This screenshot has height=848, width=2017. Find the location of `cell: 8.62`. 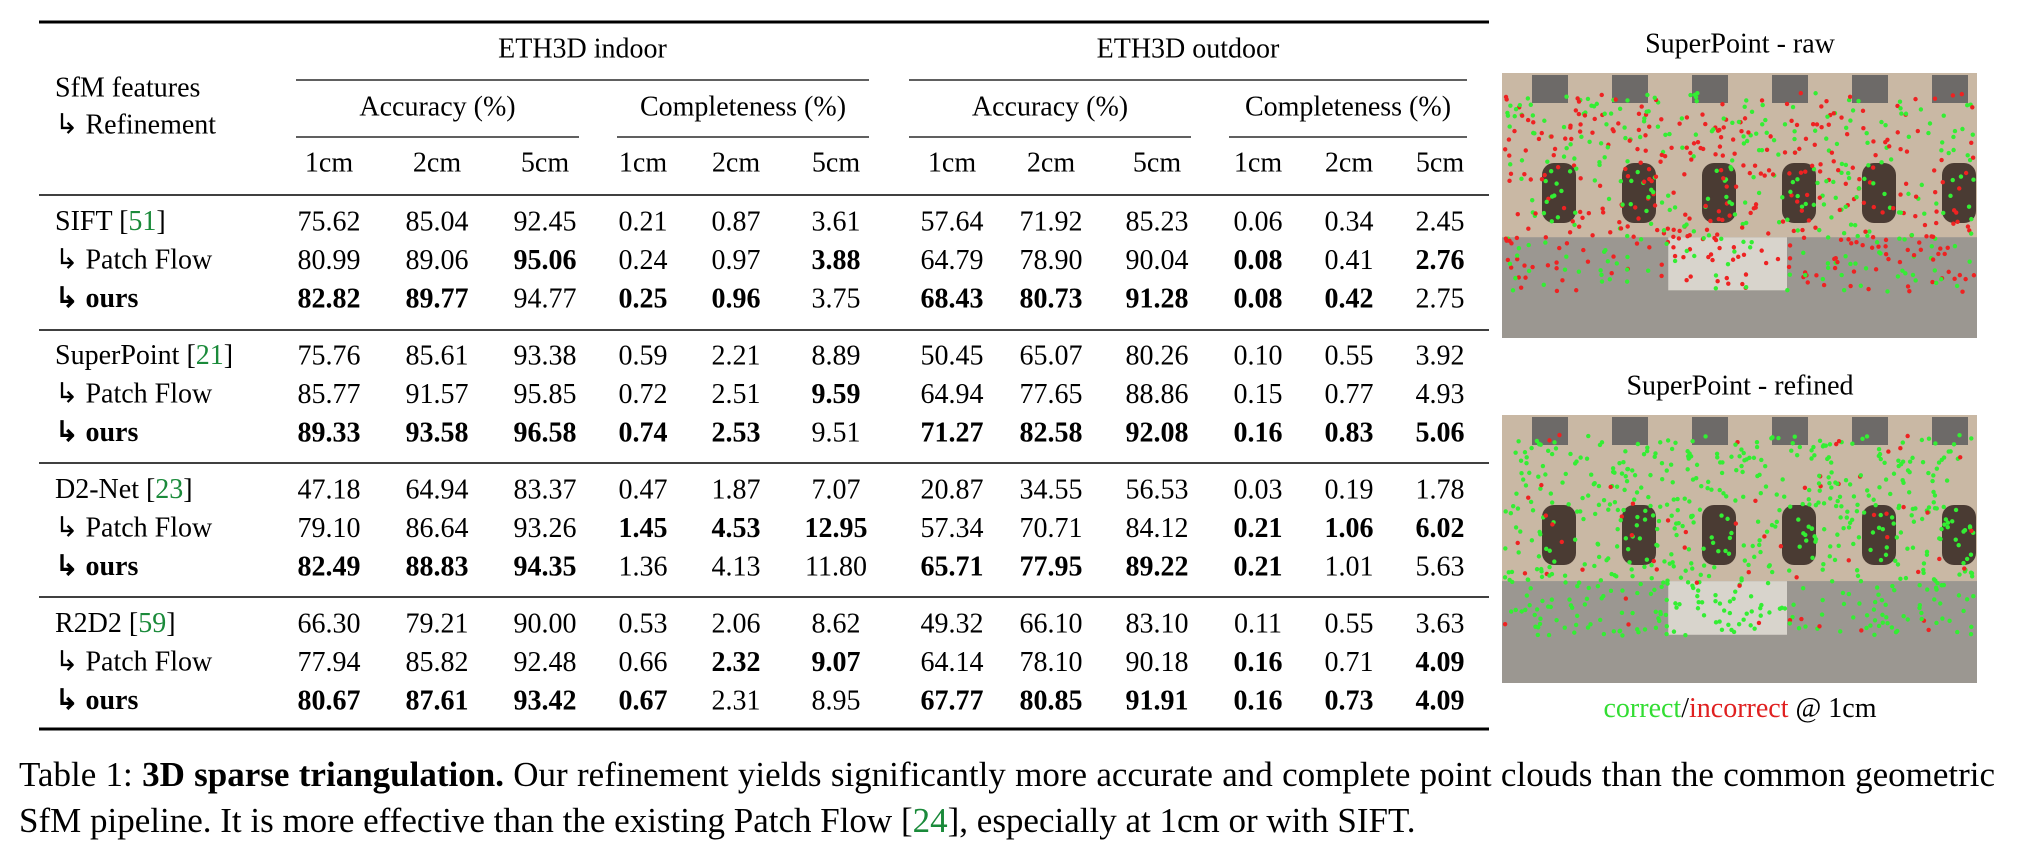

cell: 8.62 is located at coordinates (836, 623).